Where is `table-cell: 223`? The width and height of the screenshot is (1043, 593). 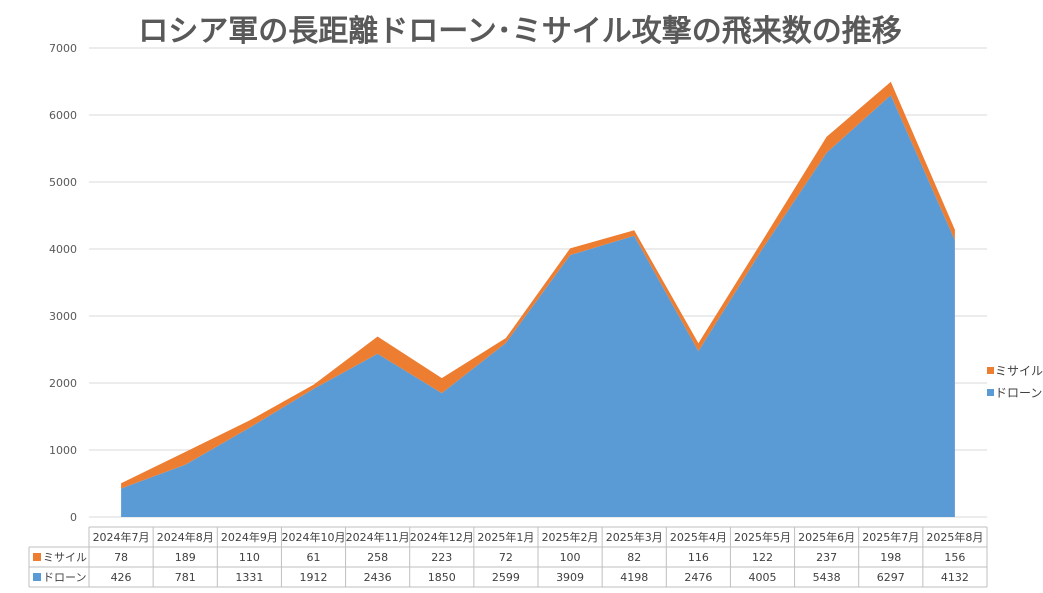 table-cell: 223 is located at coordinates (441, 557).